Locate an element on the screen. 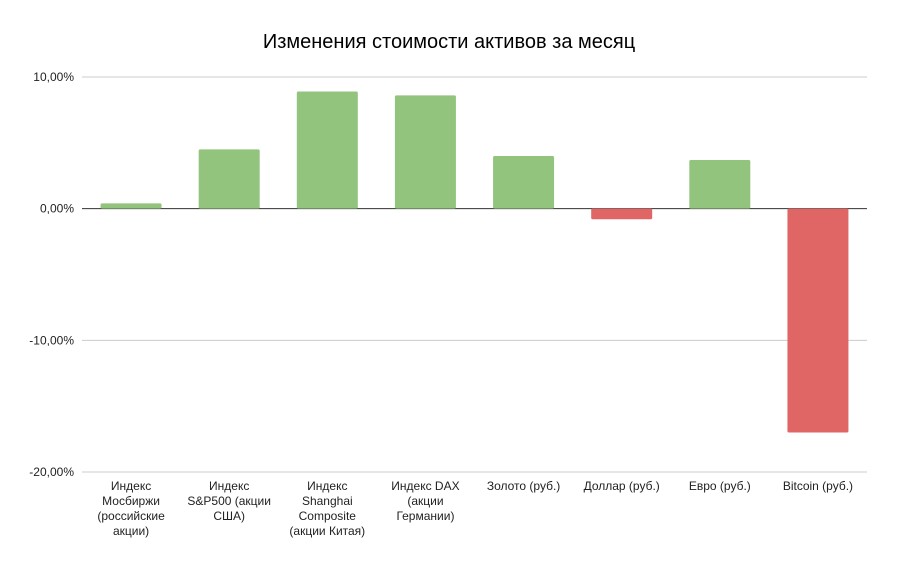 This screenshot has width=897, height=563. x-category-label: Доллар (руб.) is located at coordinates (622, 486).